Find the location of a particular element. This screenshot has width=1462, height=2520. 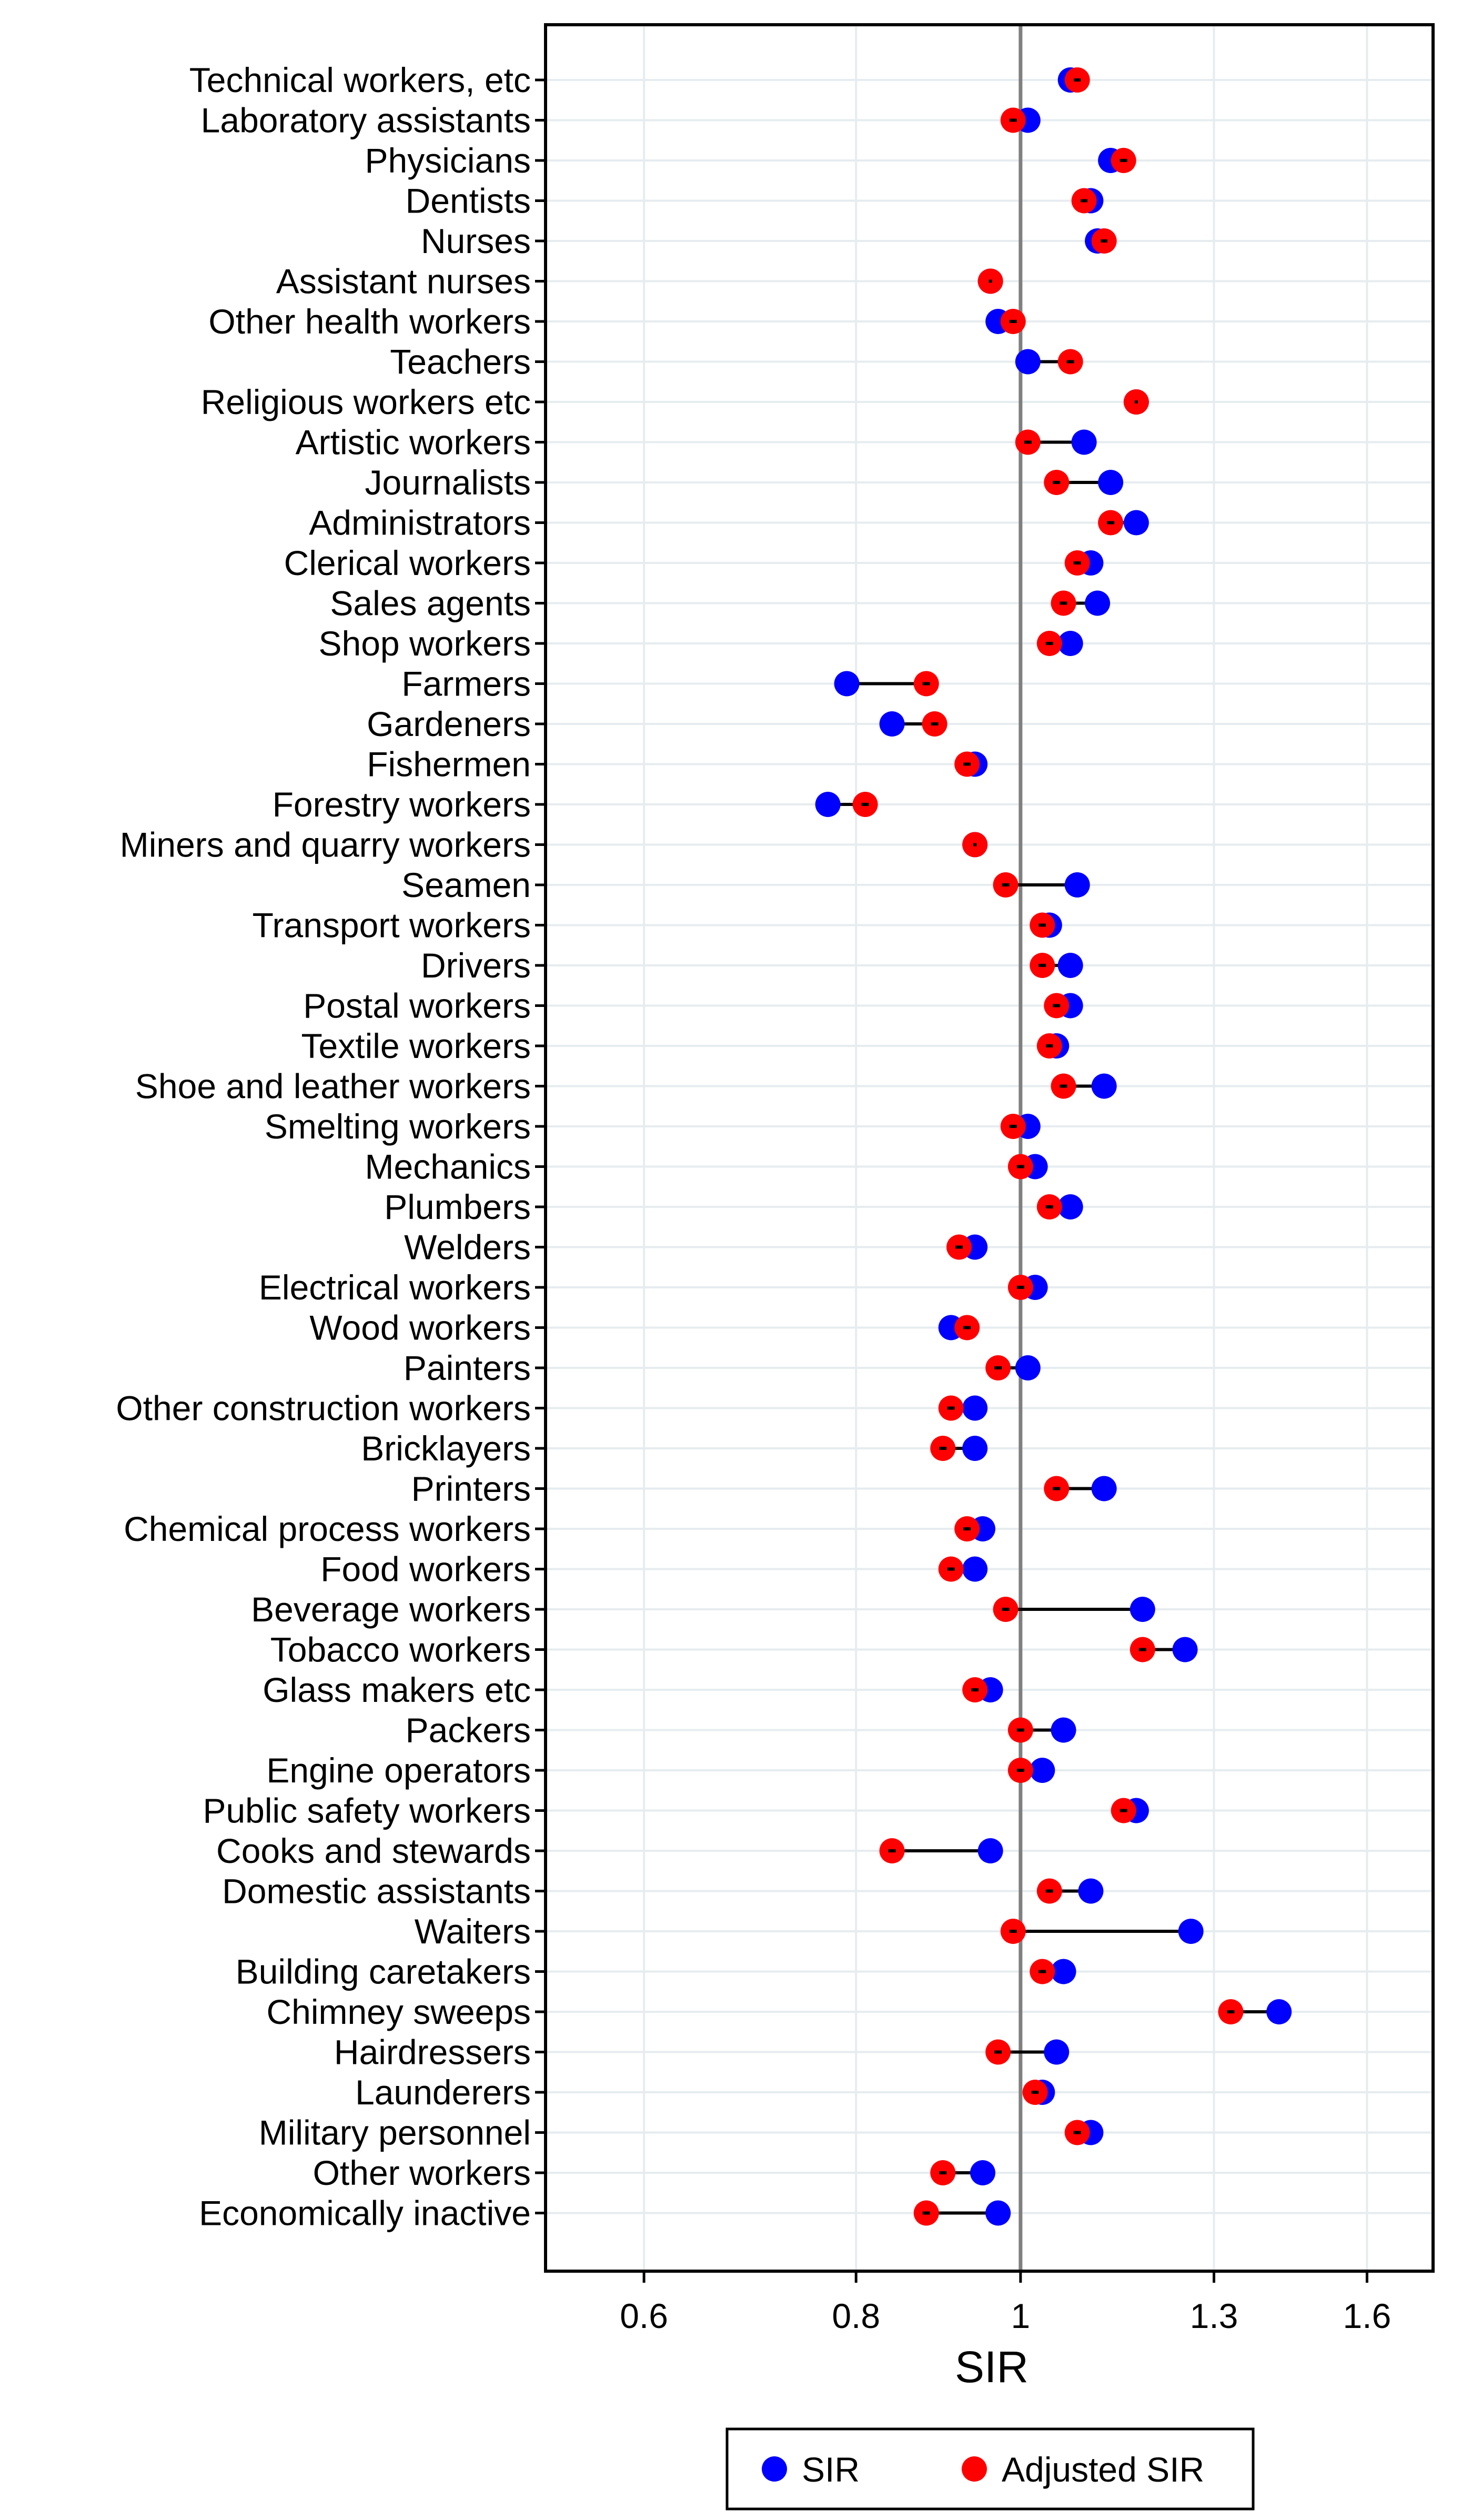

category-label-27: Mechanics is located at coordinates (448, 1166).